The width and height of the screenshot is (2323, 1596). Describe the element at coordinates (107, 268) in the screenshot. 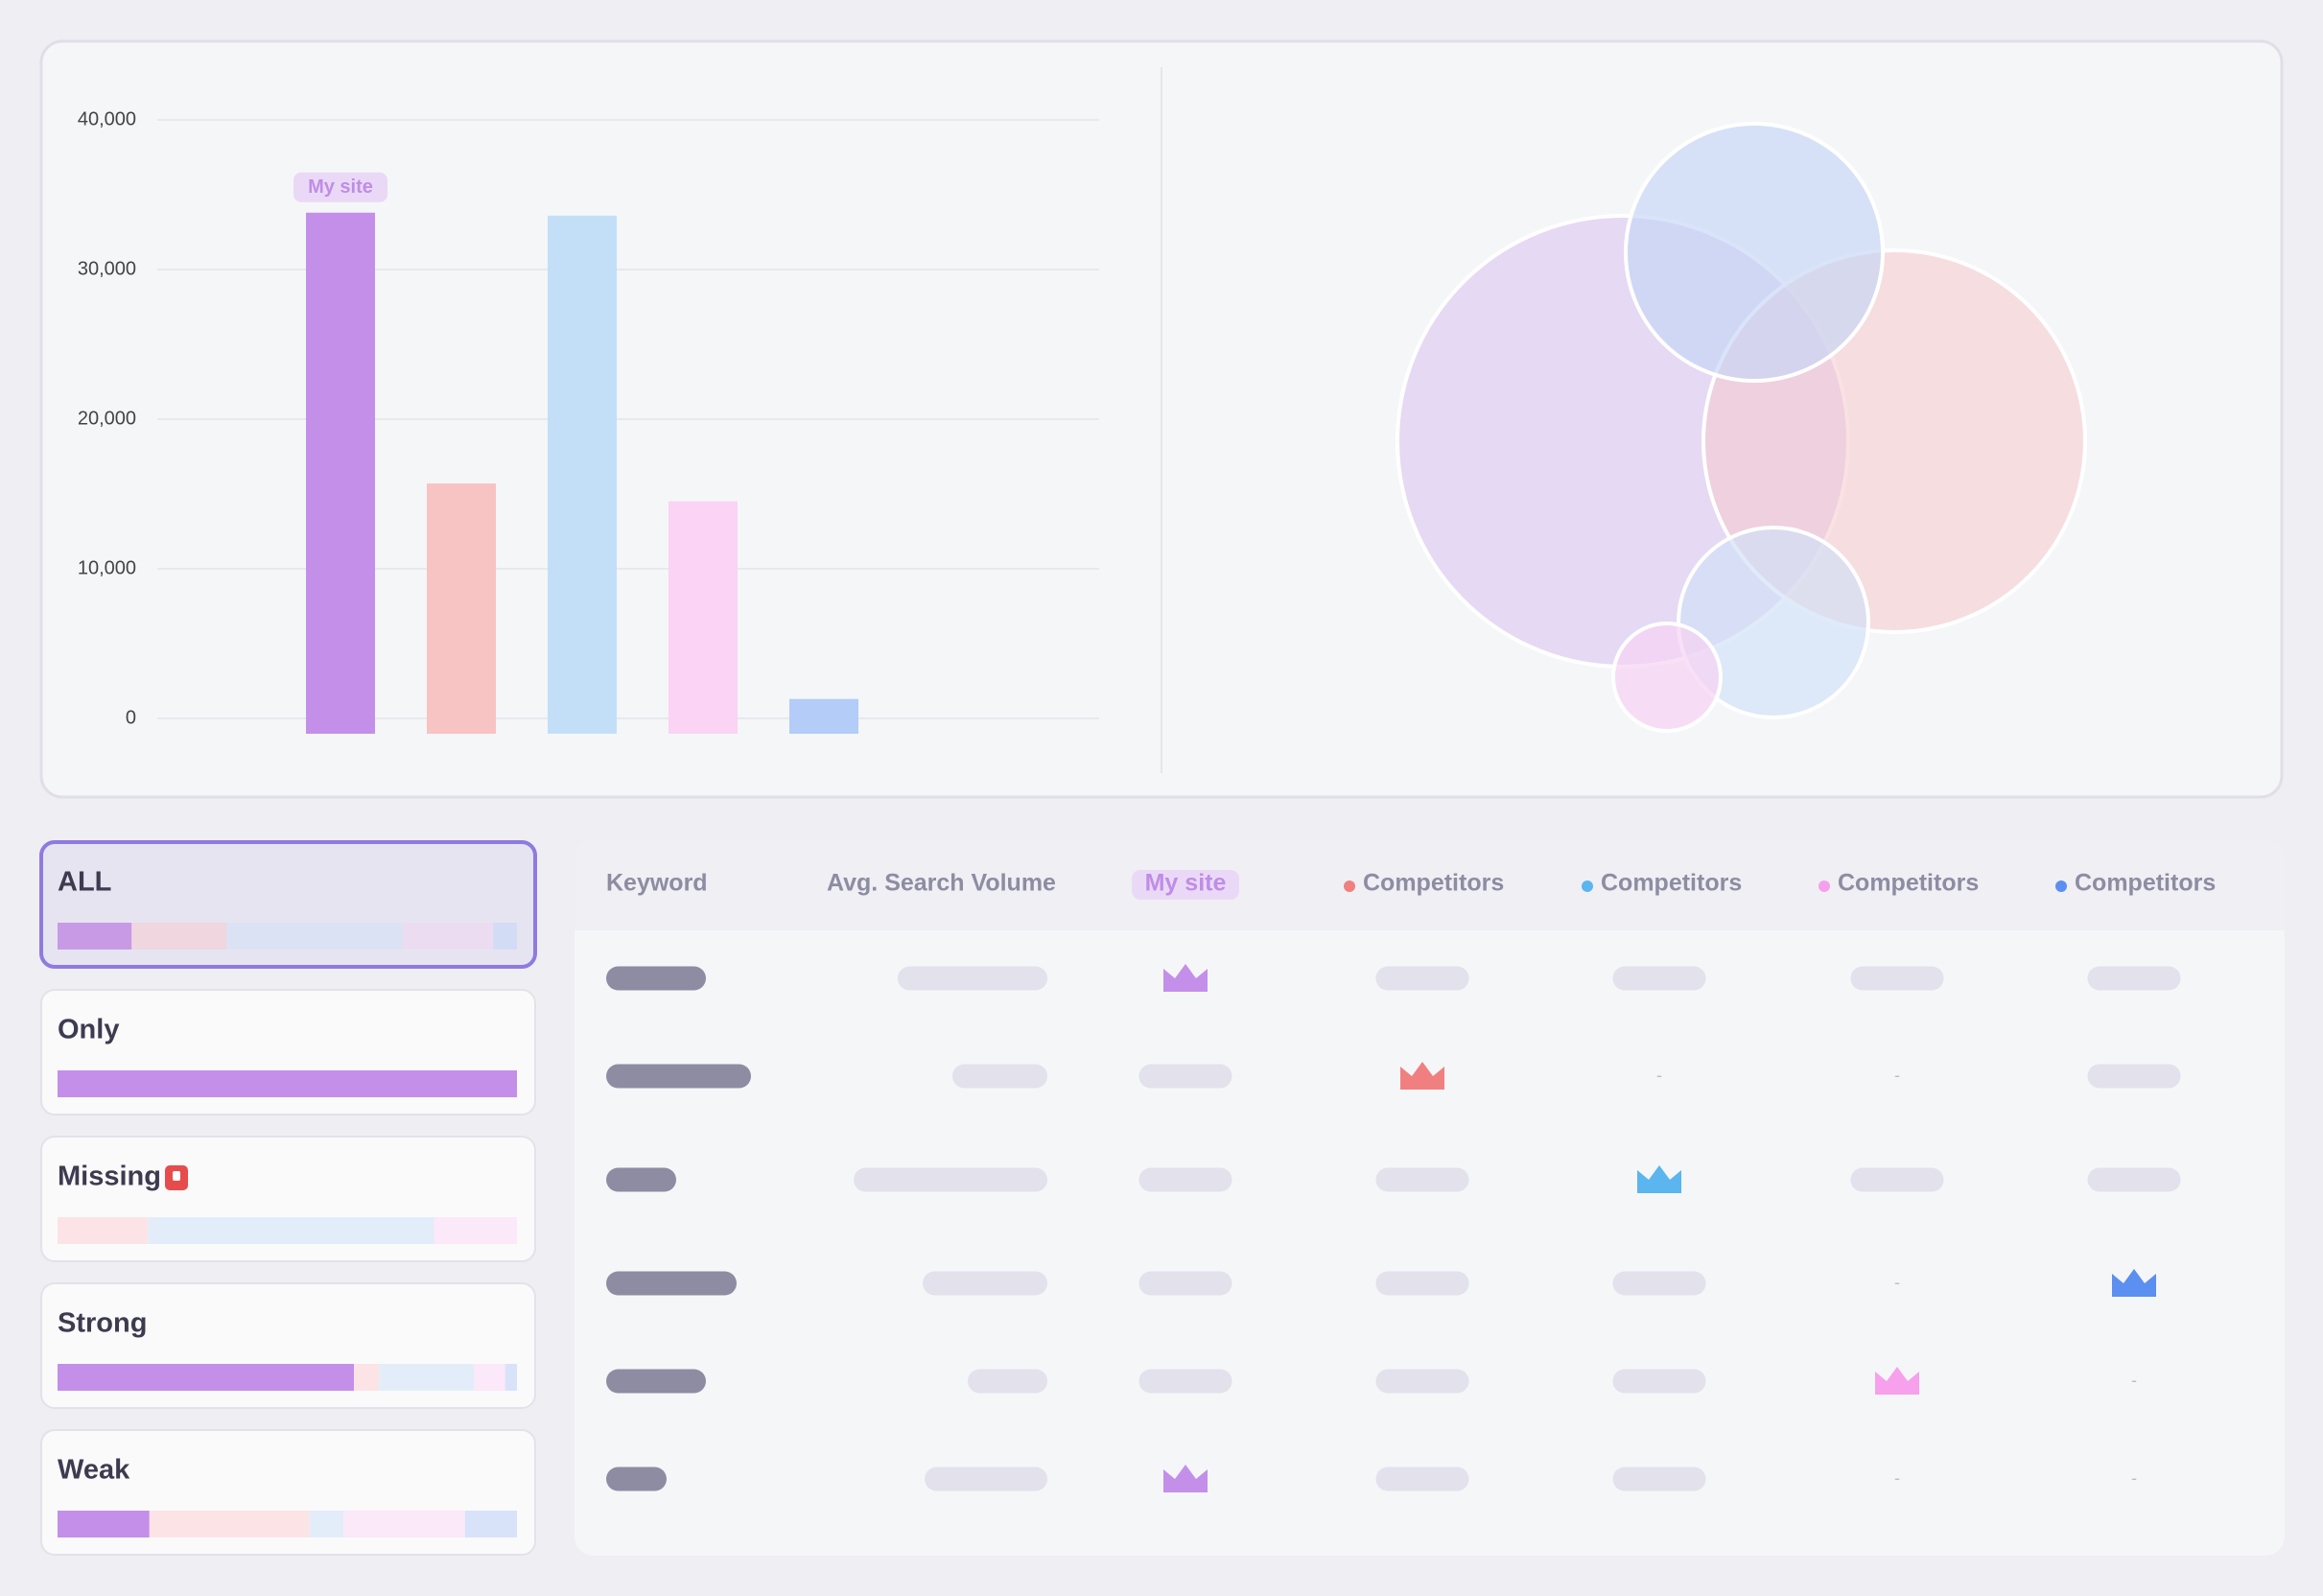

I see `y-tick-label: 30,000` at that location.